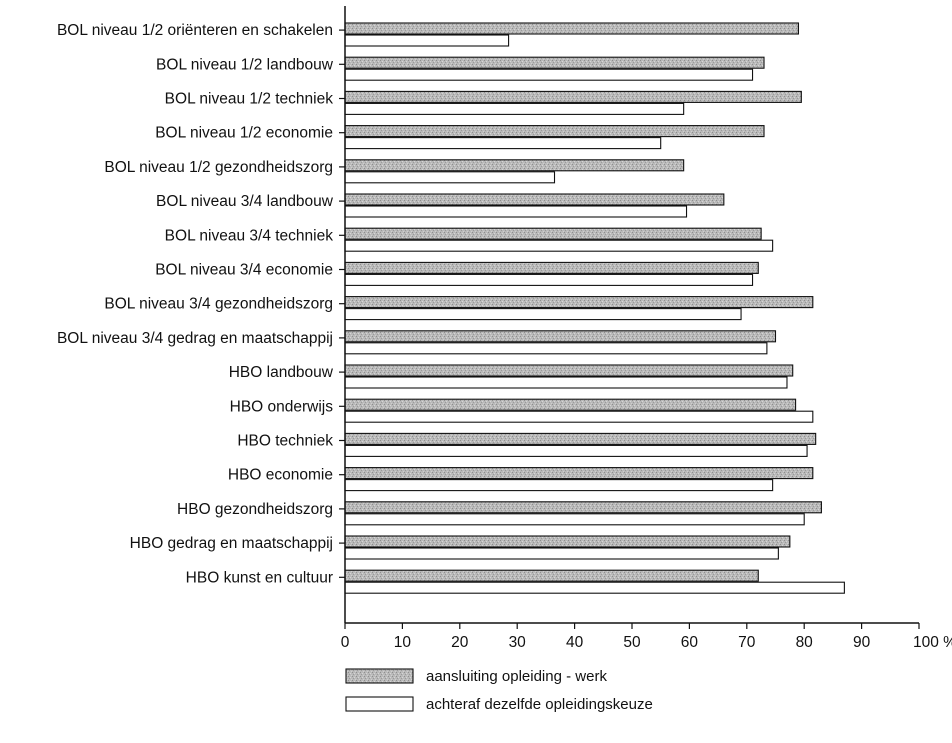 The image size is (952, 743). Describe the element at coordinates (932, 642) in the screenshot. I see `x-tick-label: 100 %` at that location.